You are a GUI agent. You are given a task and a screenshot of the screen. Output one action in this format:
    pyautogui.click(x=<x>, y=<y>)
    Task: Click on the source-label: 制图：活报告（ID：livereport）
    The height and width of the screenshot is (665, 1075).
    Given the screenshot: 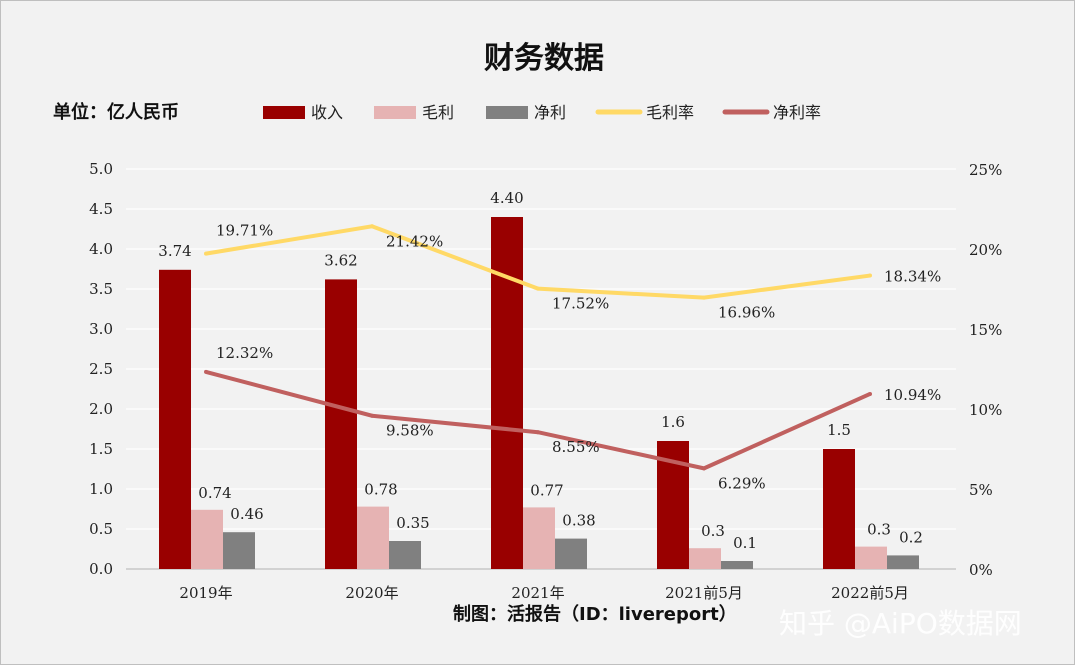 What is the action you would take?
    pyautogui.click(x=595, y=614)
    